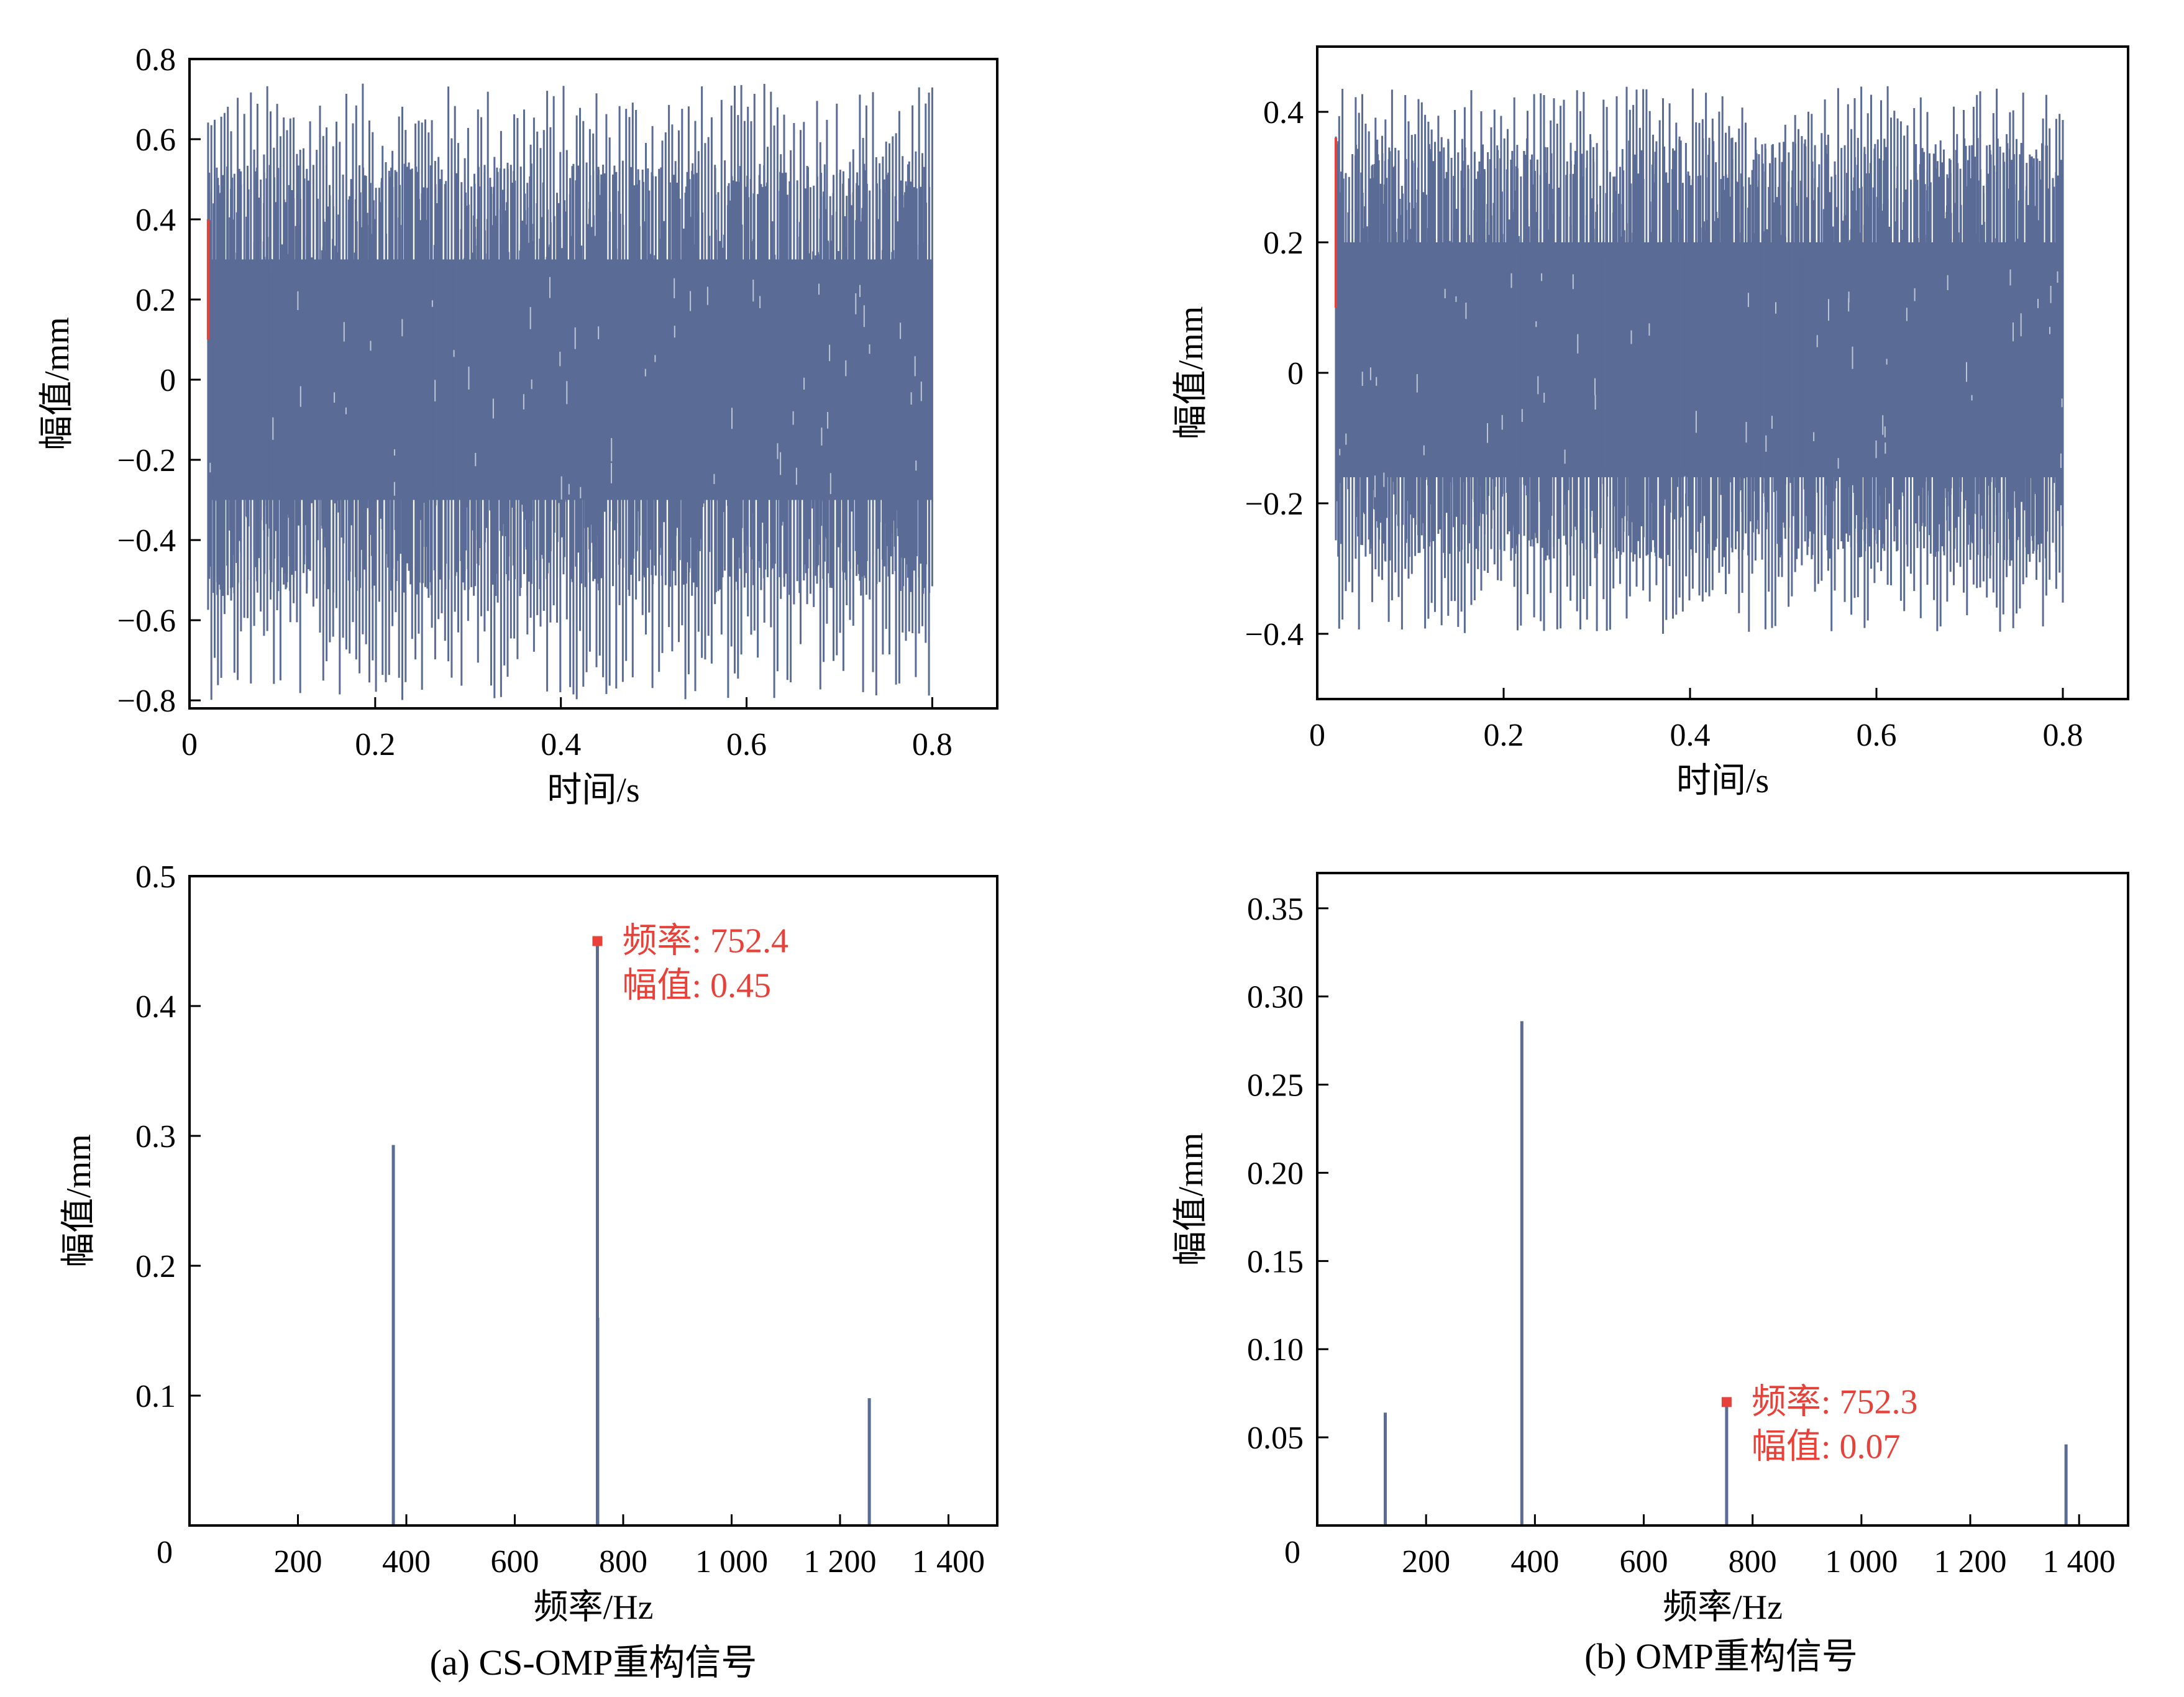 Image resolution: width=2184 pixels, height=1697 pixels. What do you see at coordinates (1276, 997) in the screenshot?
I see `y-tick-label: 0.30` at bounding box center [1276, 997].